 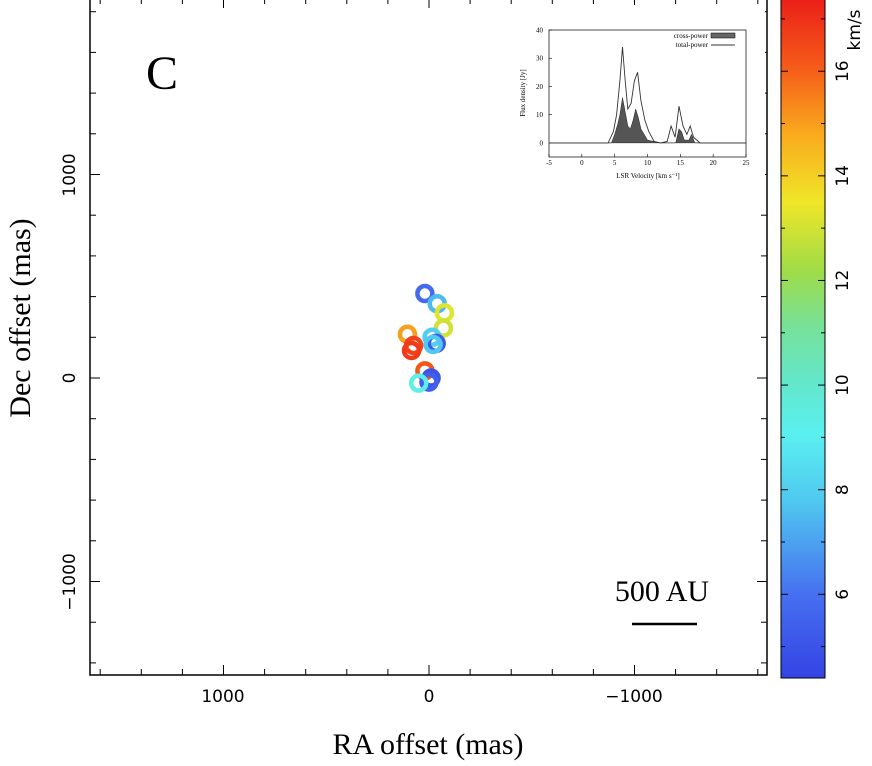 What do you see at coordinates (540, 59) in the screenshot?
I see `inset-y-tick-label: 30` at bounding box center [540, 59].